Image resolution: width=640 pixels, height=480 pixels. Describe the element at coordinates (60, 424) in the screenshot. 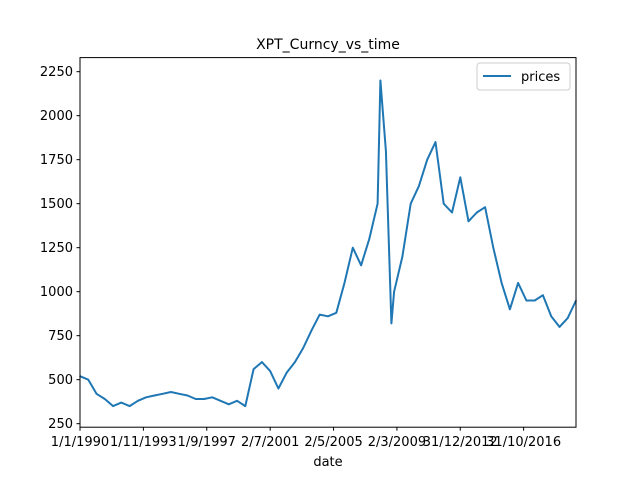

I see `y-tick-label: 250` at that location.